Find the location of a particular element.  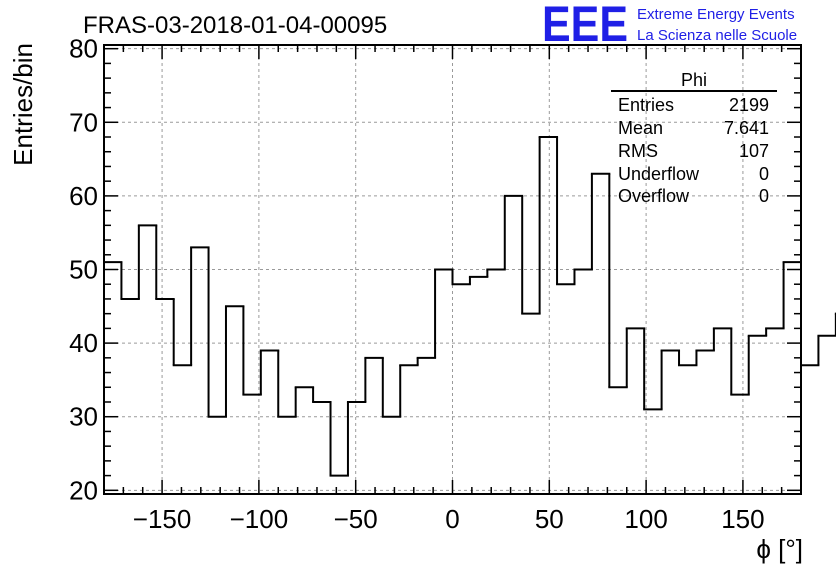

stats-value-underflow: 0 is located at coordinates (764, 174).